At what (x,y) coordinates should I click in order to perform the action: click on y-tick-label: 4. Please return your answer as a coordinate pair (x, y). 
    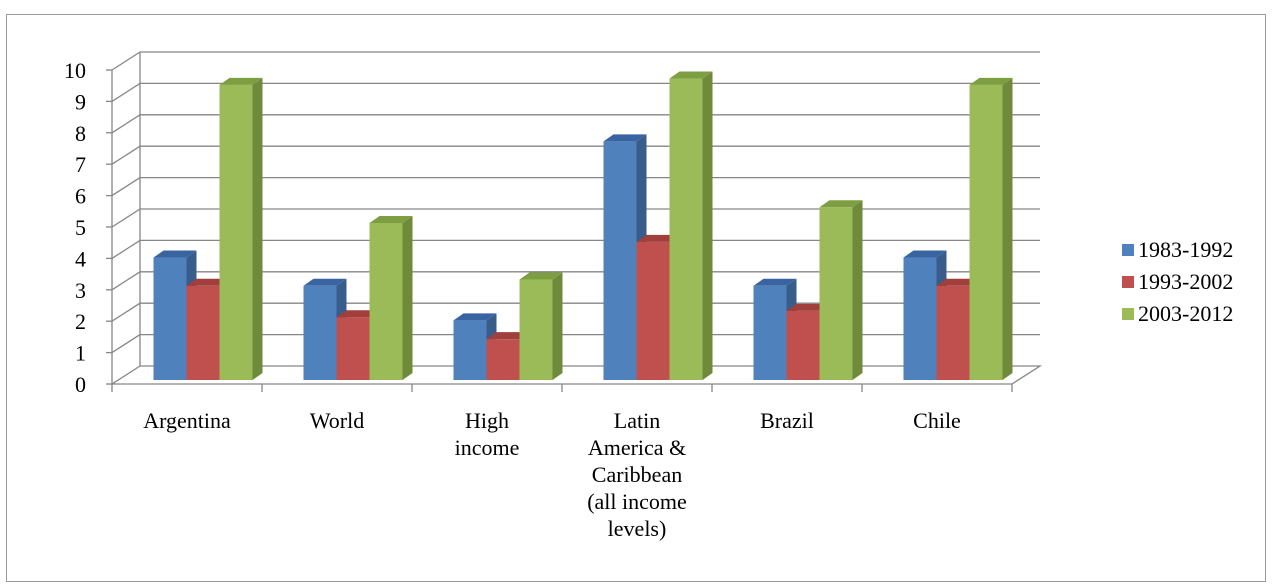
    Looking at the image, I should click on (80, 258).